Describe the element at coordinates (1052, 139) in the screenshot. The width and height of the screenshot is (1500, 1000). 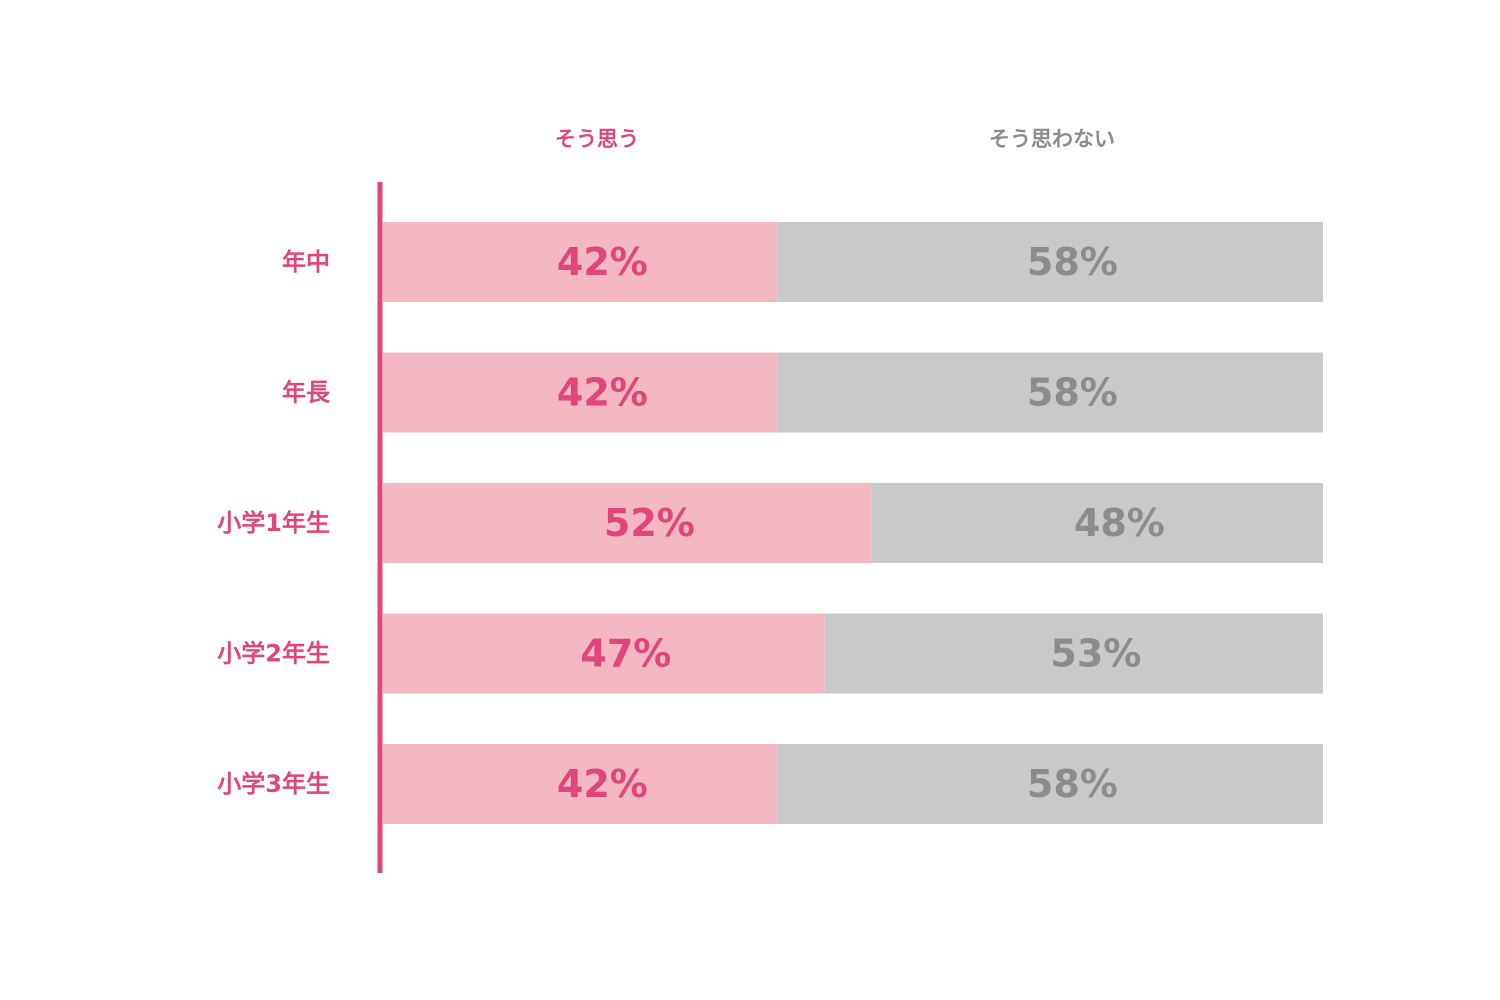
I see `legend-label-disagree: そう思わない` at that location.